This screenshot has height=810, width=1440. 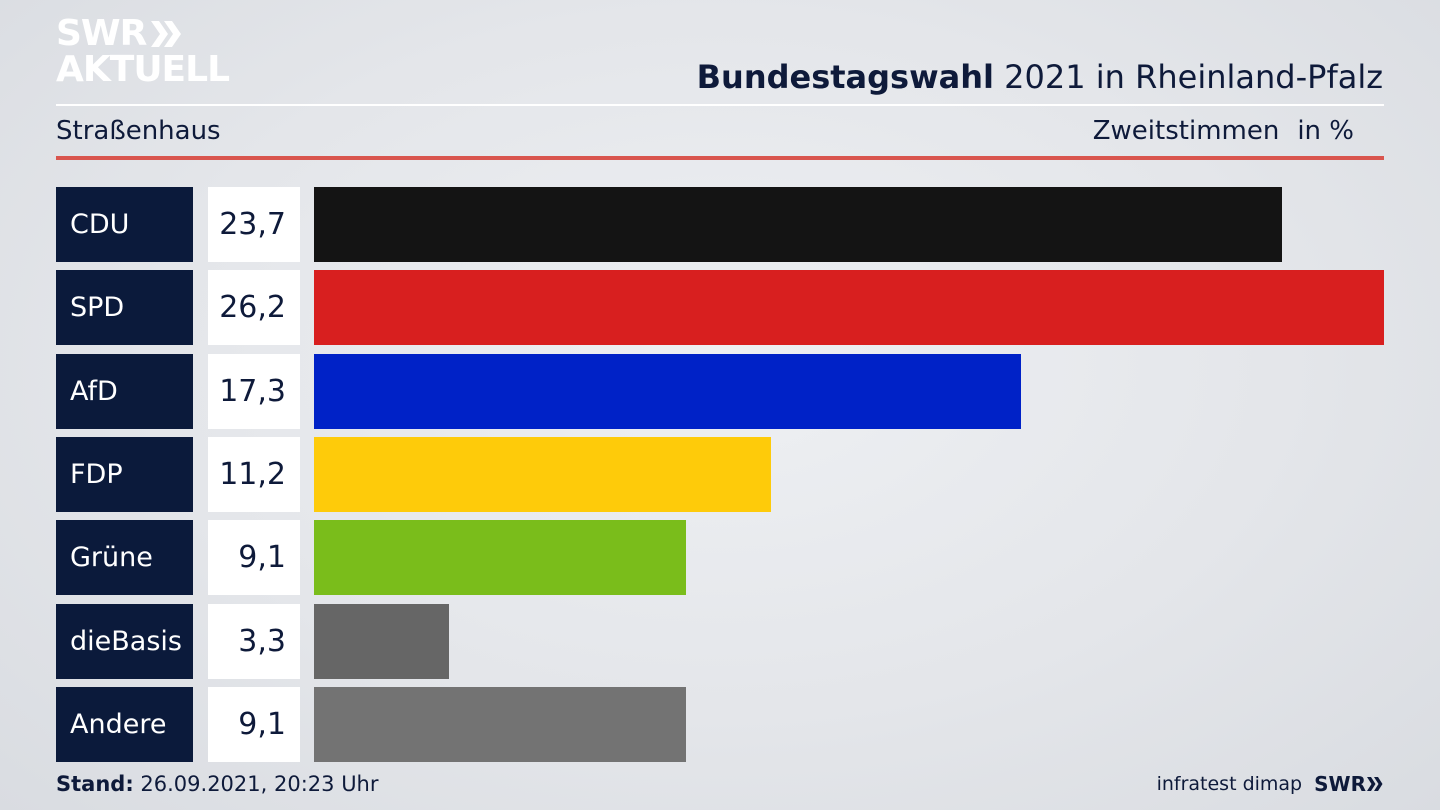 What do you see at coordinates (124, 724) in the screenshot?
I see `party-label: Andere` at bounding box center [124, 724].